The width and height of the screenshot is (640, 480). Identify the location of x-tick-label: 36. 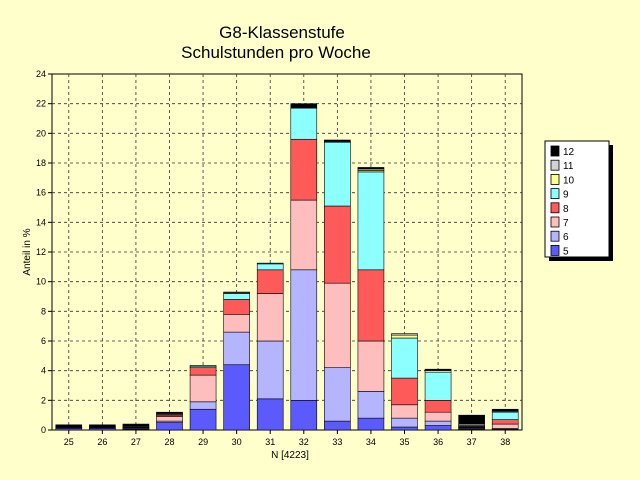
(438, 442).